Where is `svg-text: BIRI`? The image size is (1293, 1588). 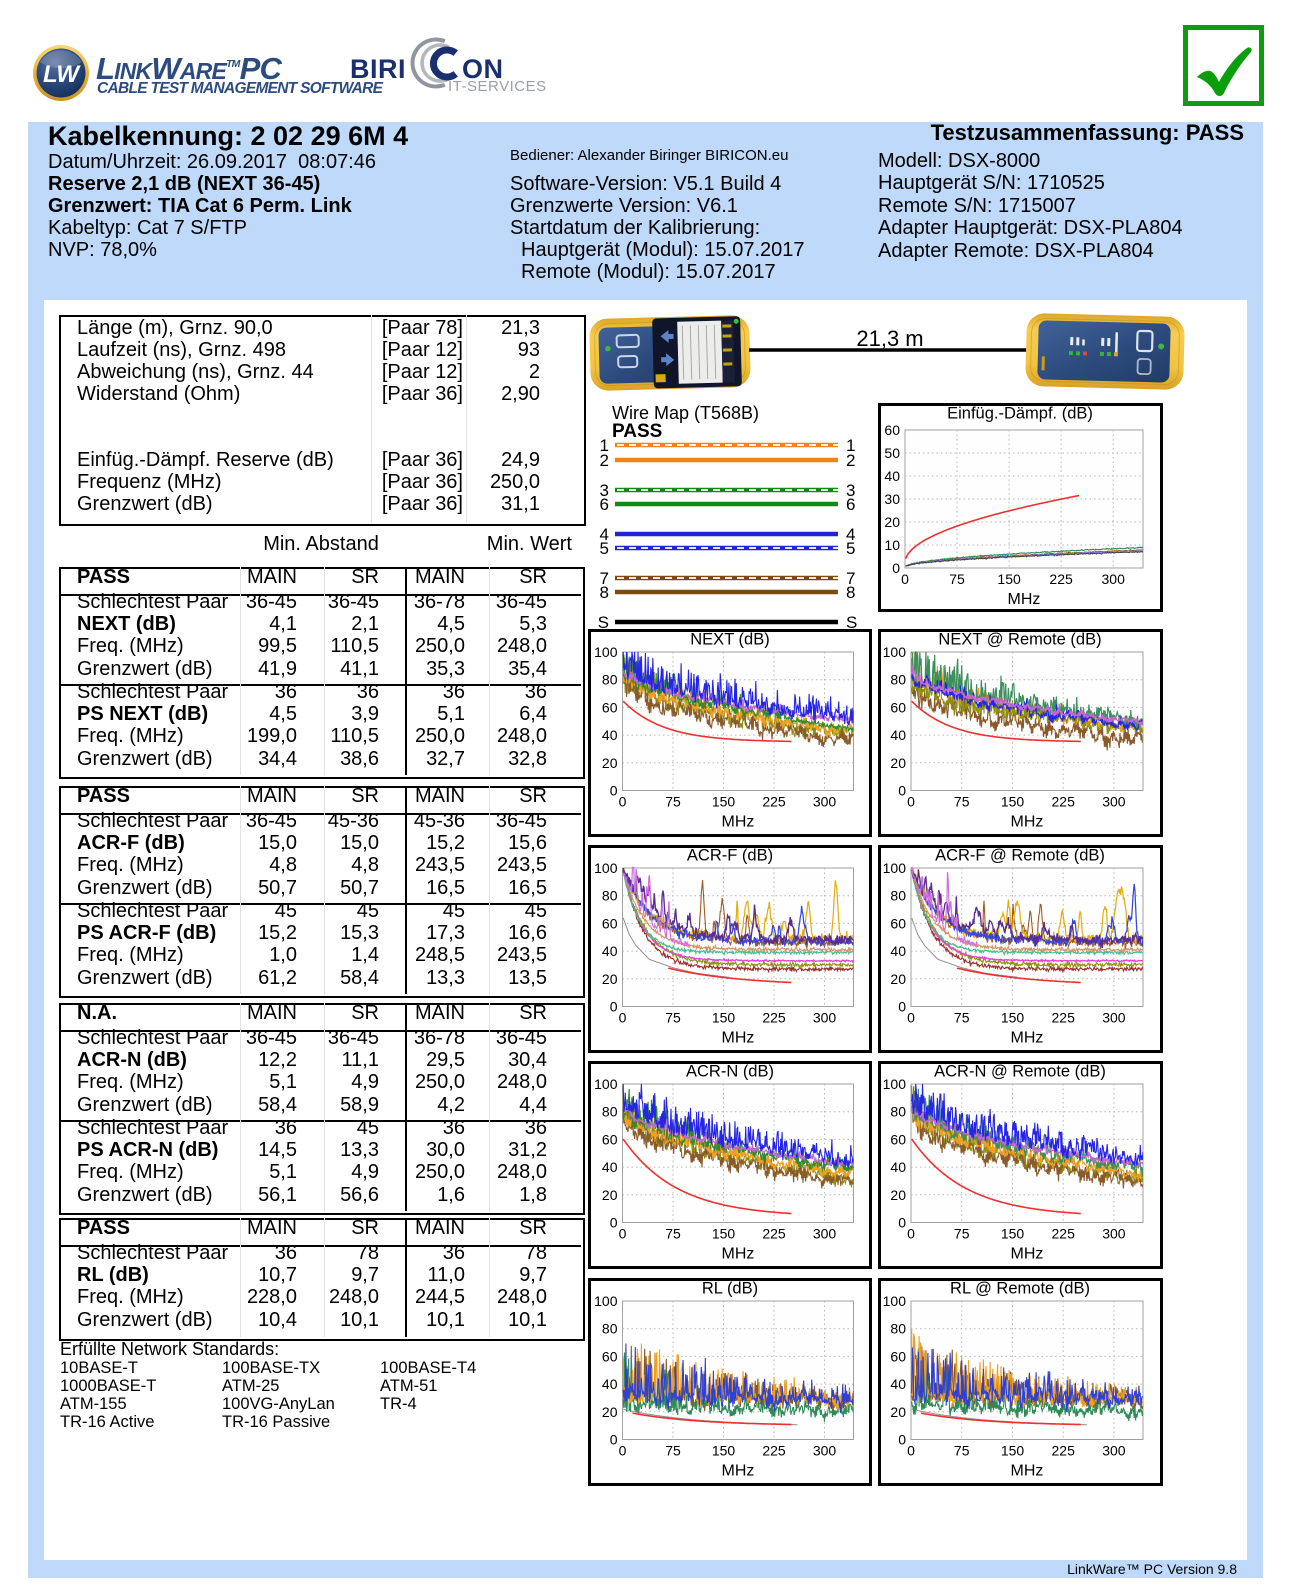 svg-text: BIRI is located at coordinates (378, 69).